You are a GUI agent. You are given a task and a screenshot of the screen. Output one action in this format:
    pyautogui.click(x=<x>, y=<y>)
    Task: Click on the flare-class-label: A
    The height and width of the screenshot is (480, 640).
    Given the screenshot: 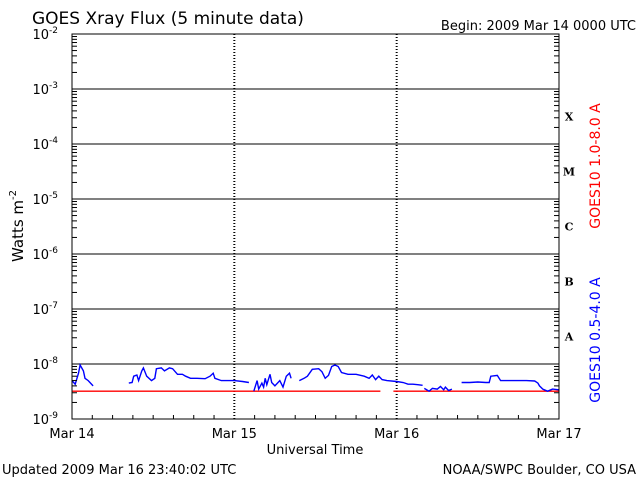 What is the action you would take?
    pyautogui.click(x=569, y=337)
    